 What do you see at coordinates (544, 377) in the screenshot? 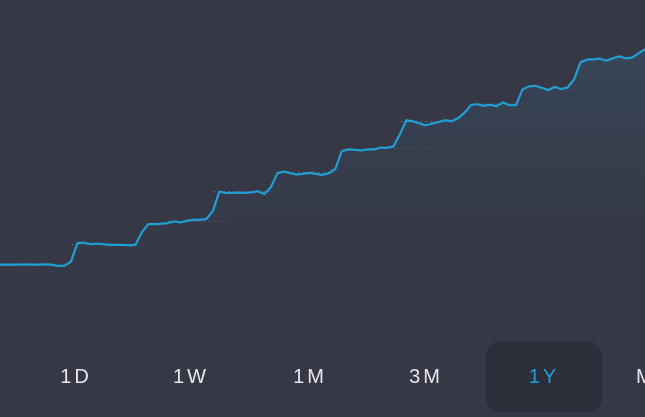
I see `range-button-1y: 1Y` at bounding box center [544, 377].